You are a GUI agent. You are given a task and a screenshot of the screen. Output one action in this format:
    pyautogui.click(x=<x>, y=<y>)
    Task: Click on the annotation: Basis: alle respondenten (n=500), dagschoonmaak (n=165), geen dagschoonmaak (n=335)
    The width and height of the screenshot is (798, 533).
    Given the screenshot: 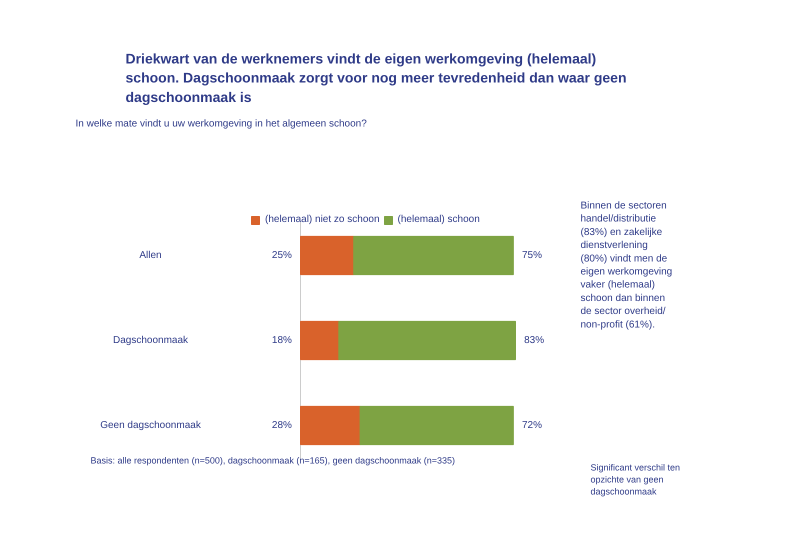 What is the action you would take?
    pyautogui.click(x=272, y=461)
    